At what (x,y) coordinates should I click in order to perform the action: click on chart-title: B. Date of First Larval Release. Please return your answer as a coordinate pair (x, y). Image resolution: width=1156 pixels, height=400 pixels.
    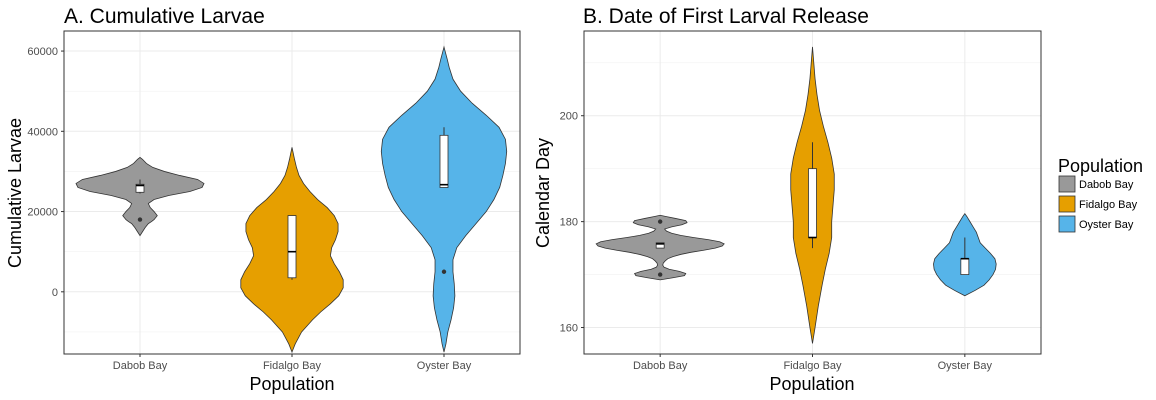
    Looking at the image, I should click on (726, 16).